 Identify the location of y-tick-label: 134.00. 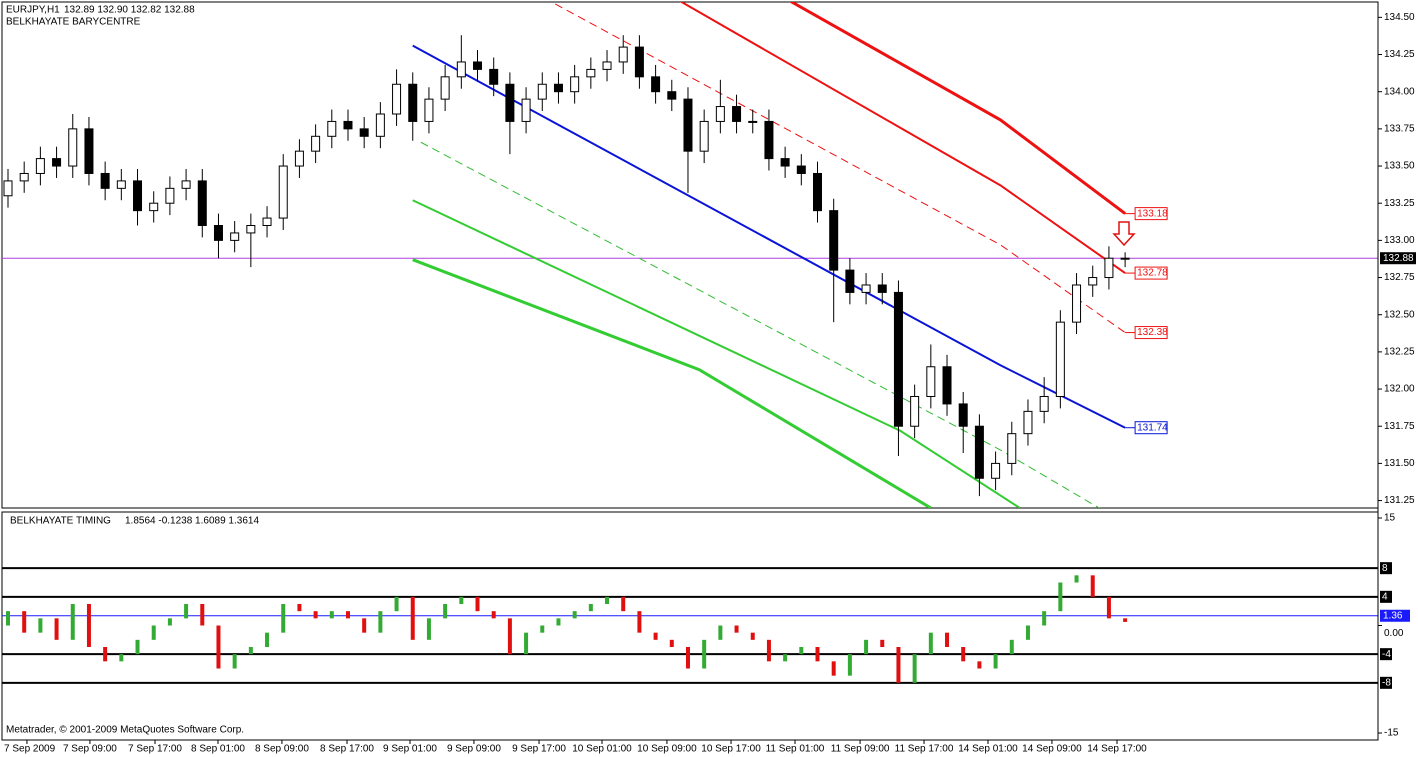
(1399, 91).